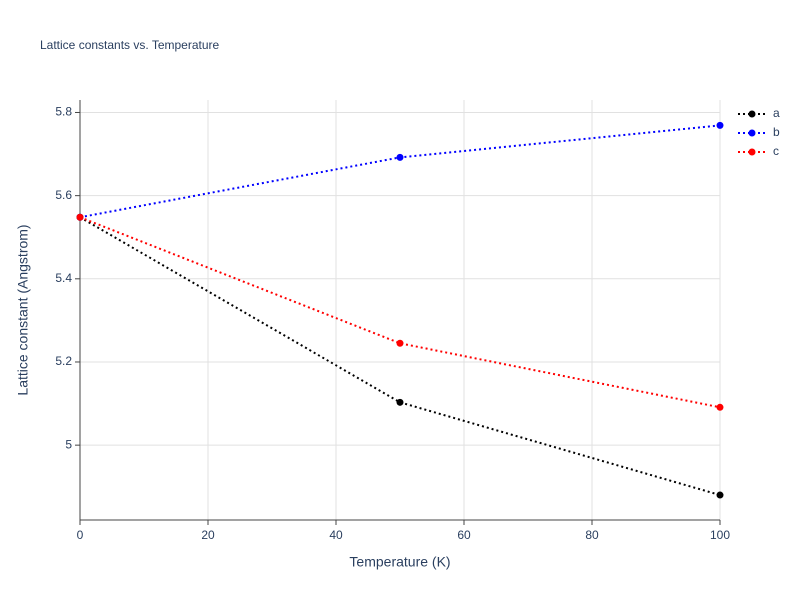 Image resolution: width=800 pixels, height=600 pixels. What do you see at coordinates (208, 535) in the screenshot?
I see `x-tick-label: 20` at bounding box center [208, 535].